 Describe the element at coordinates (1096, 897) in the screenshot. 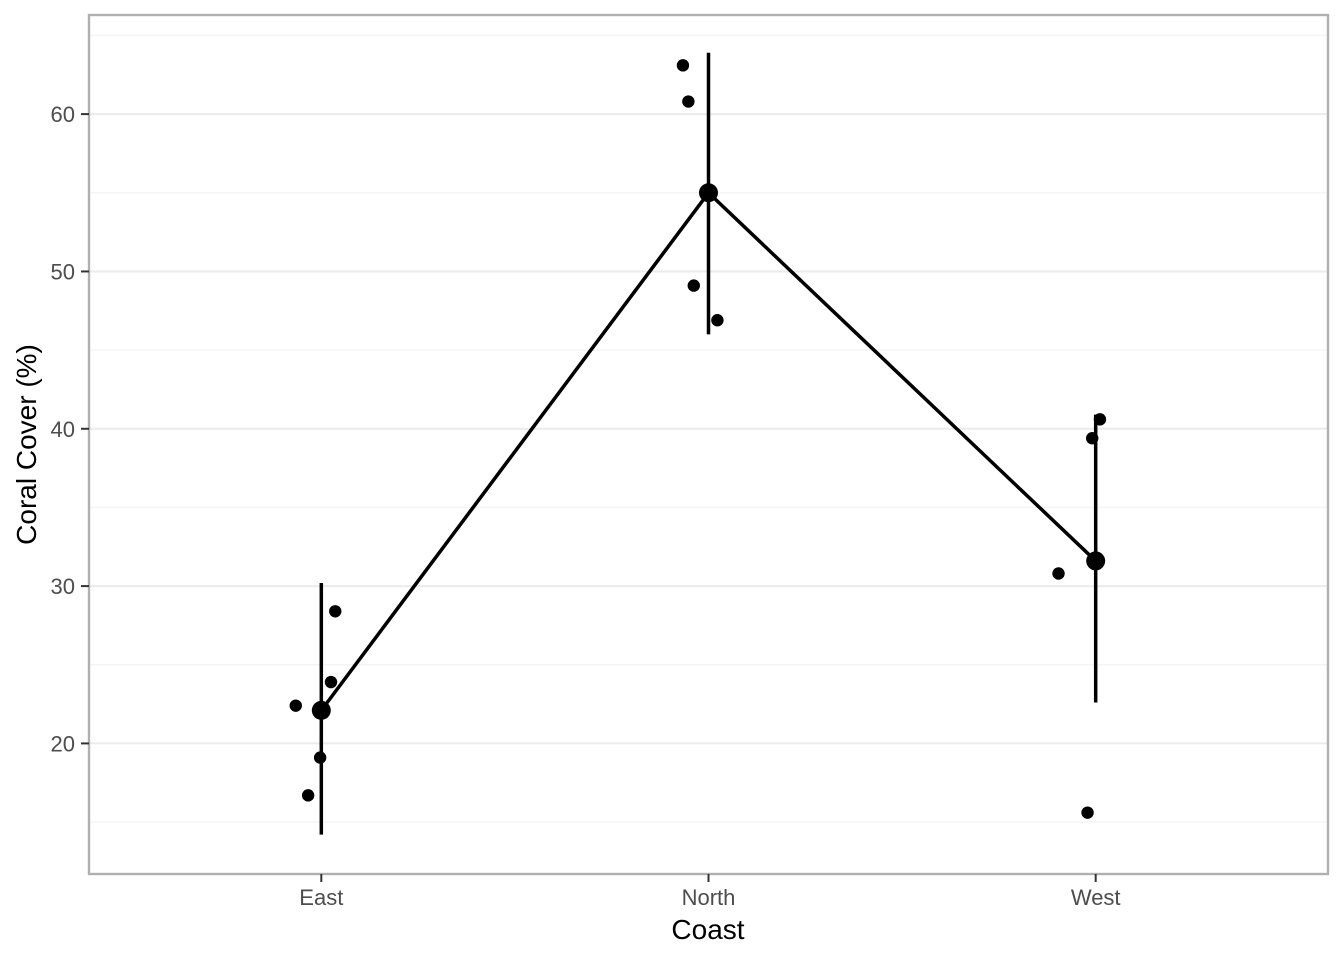

I see `x-axis-tick-label: West` at that location.